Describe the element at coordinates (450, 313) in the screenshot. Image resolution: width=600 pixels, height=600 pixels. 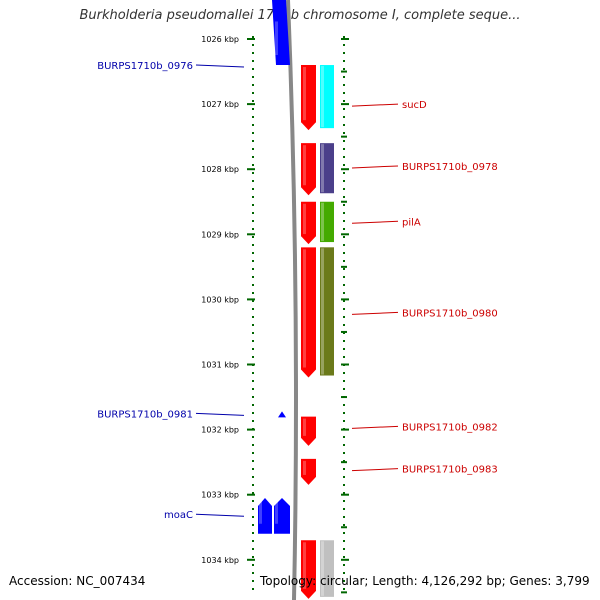
I see `gene-label: BURPS1710b_0980` at that location.